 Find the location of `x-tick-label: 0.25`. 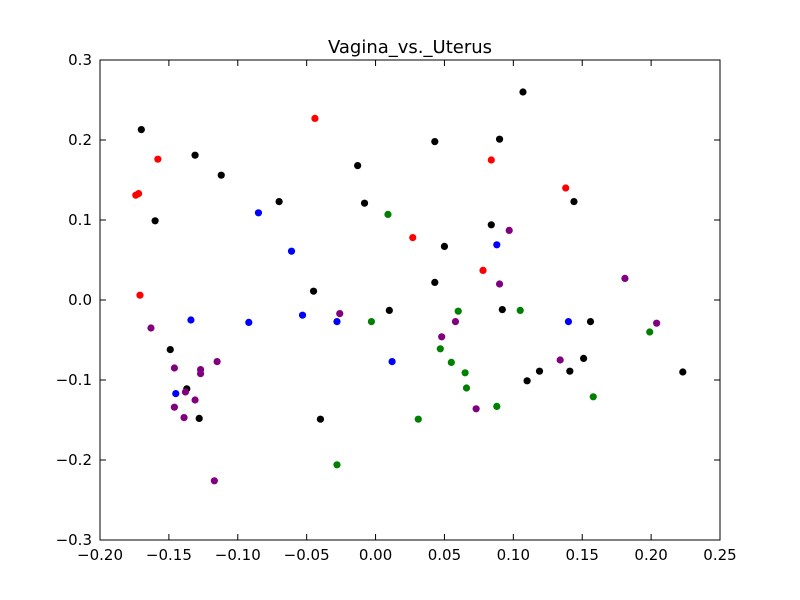

x-tick-label: 0.25 is located at coordinates (719, 555).